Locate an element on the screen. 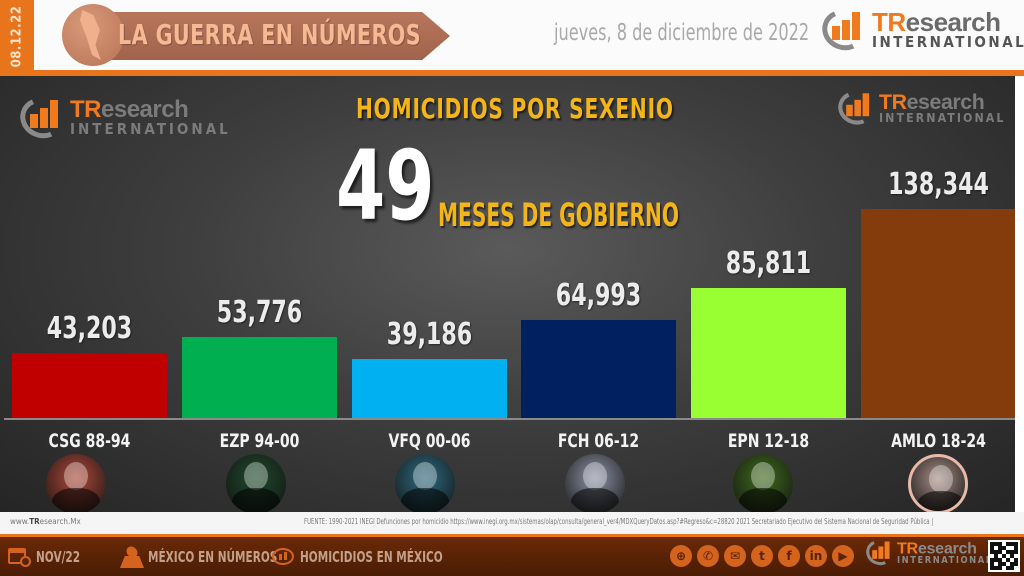  bar-fch is located at coordinates (598, 369).